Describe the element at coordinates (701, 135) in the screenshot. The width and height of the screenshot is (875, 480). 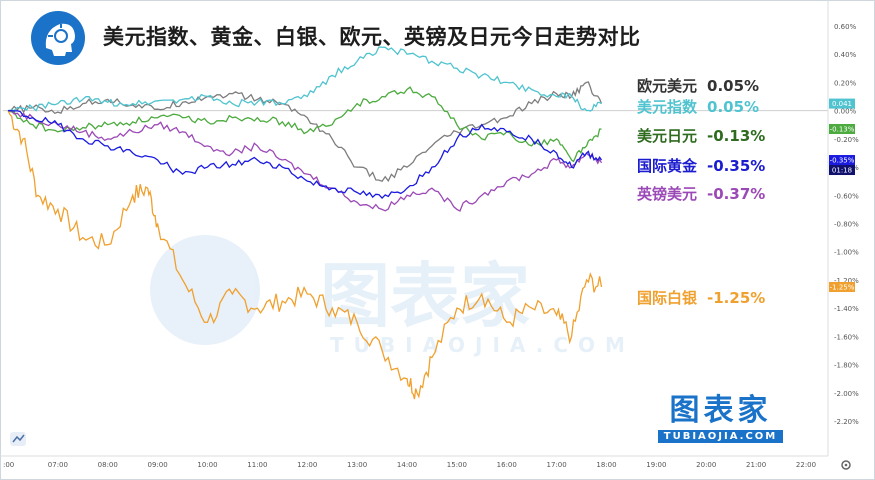
I see `legend-item-usdjpy: 美元日元 -0.13%` at that location.